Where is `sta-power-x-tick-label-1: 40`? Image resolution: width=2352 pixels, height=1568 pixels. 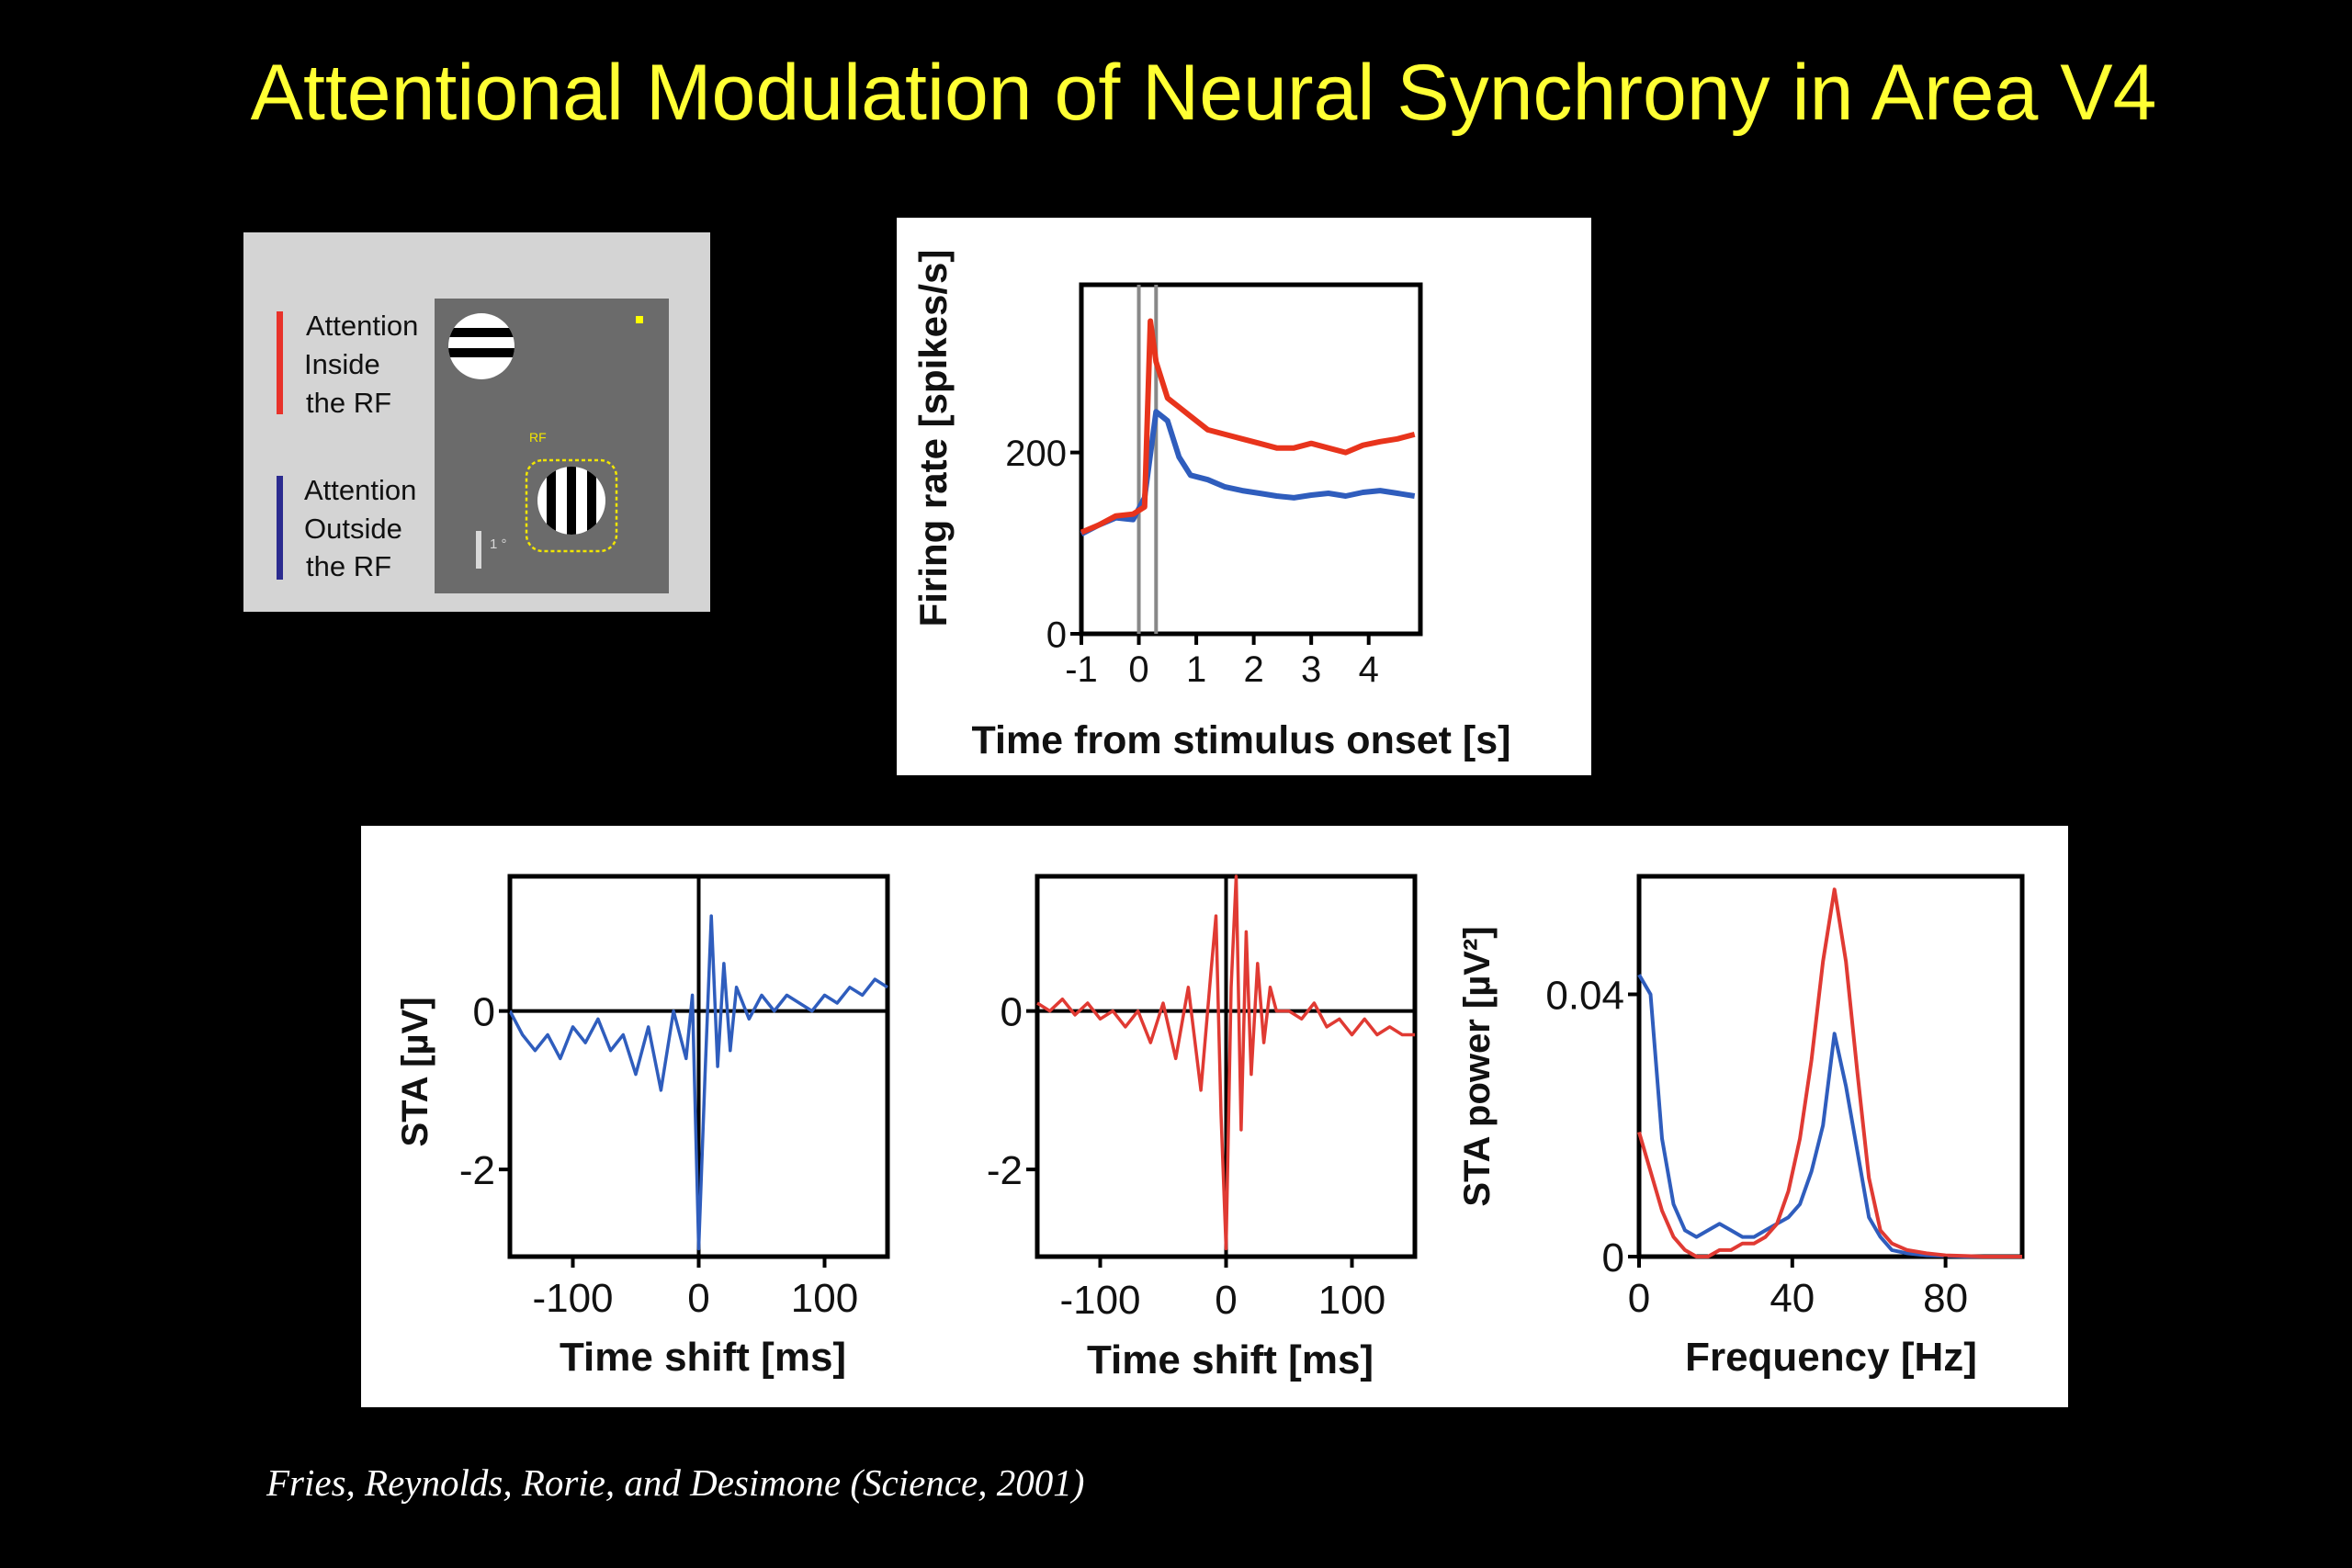
sta-power-x-tick-label-1: 40 is located at coordinates (1793, 1298).